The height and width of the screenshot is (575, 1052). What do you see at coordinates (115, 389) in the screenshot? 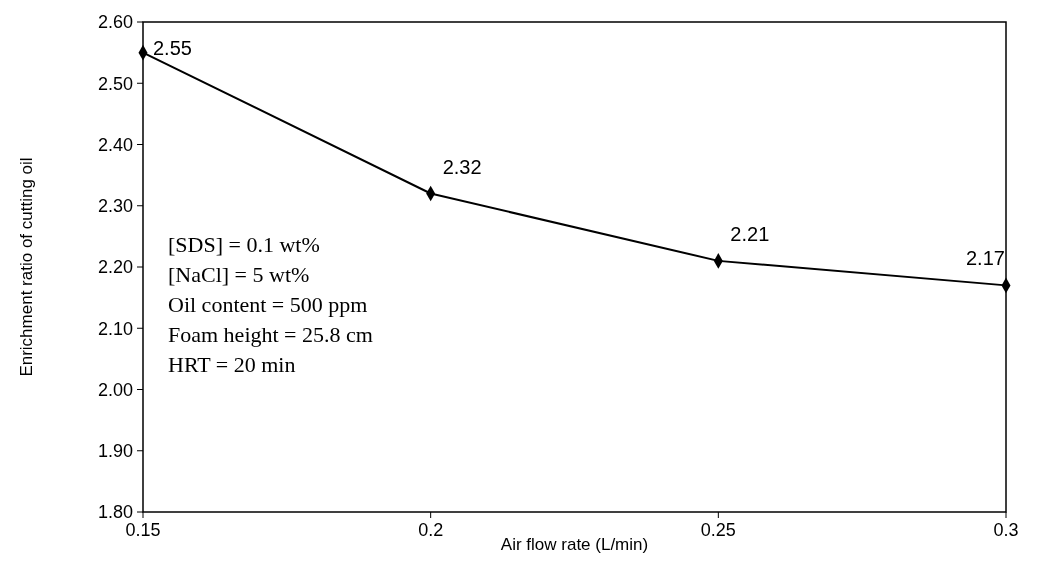
I see `y-tick-label: 2.00` at bounding box center [115, 389].